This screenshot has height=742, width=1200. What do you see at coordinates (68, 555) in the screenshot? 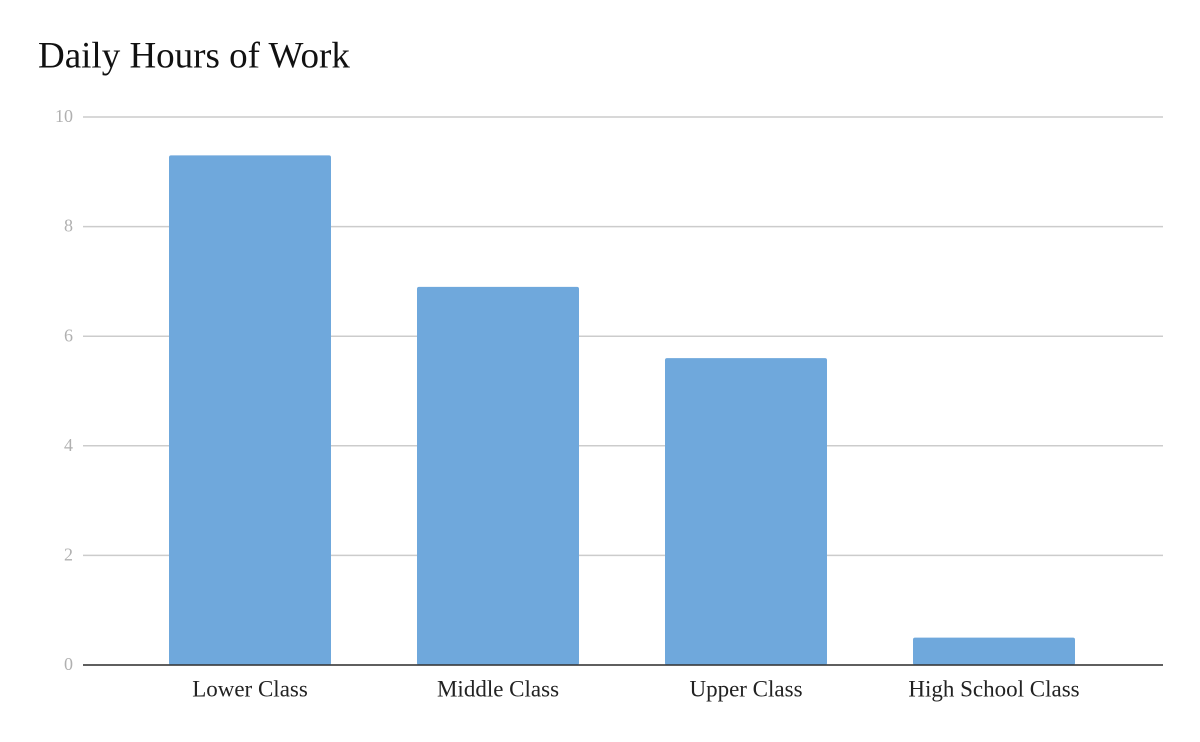
I see `y-tick-label: 2` at bounding box center [68, 555].